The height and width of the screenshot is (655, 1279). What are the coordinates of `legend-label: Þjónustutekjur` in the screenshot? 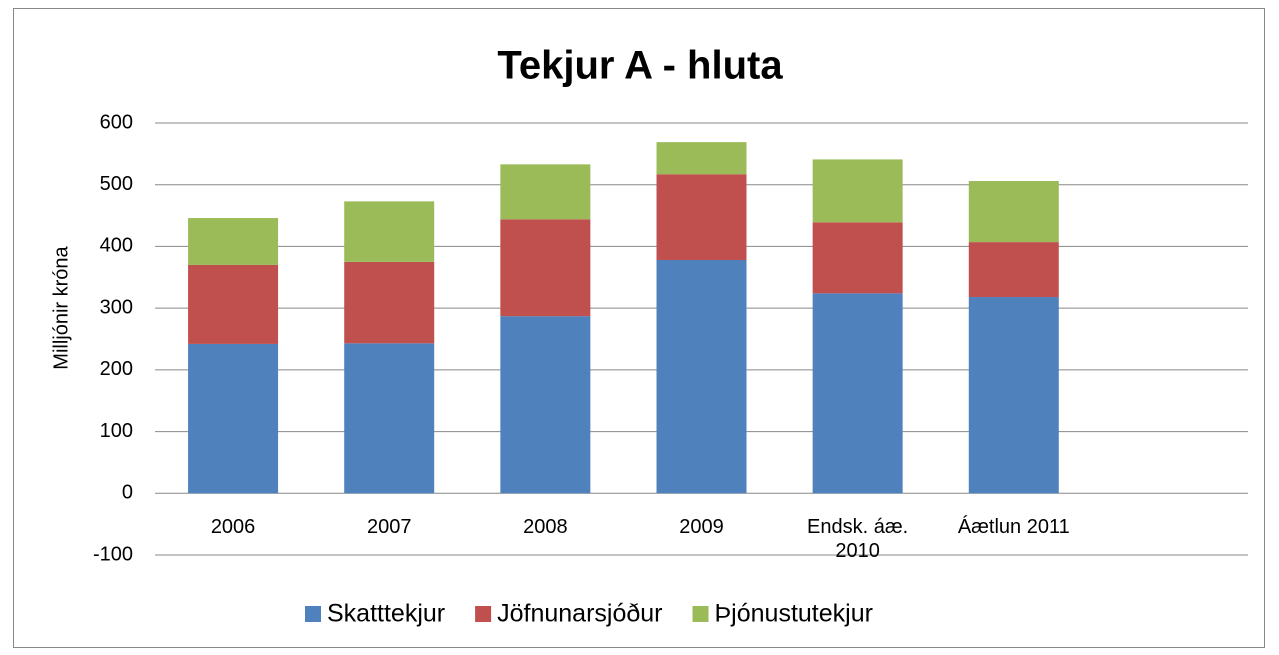 It's located at (794, 614).